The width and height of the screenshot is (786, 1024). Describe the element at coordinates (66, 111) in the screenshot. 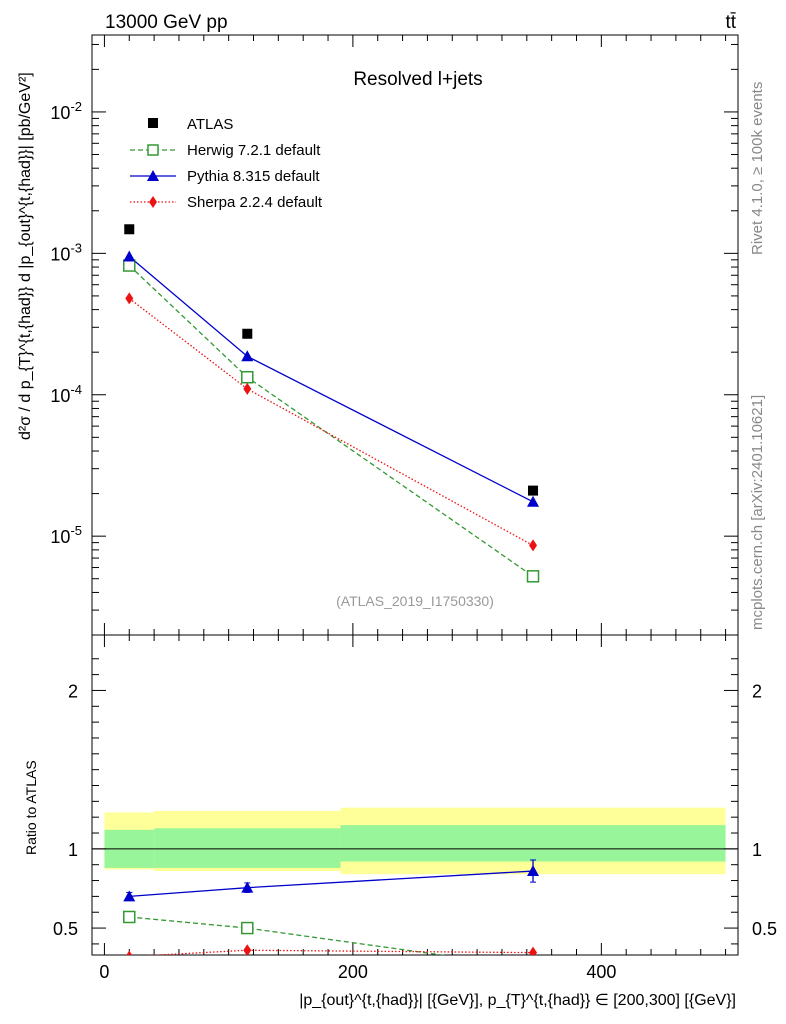

I see `y-tick-label: 10⁻²` at that location.